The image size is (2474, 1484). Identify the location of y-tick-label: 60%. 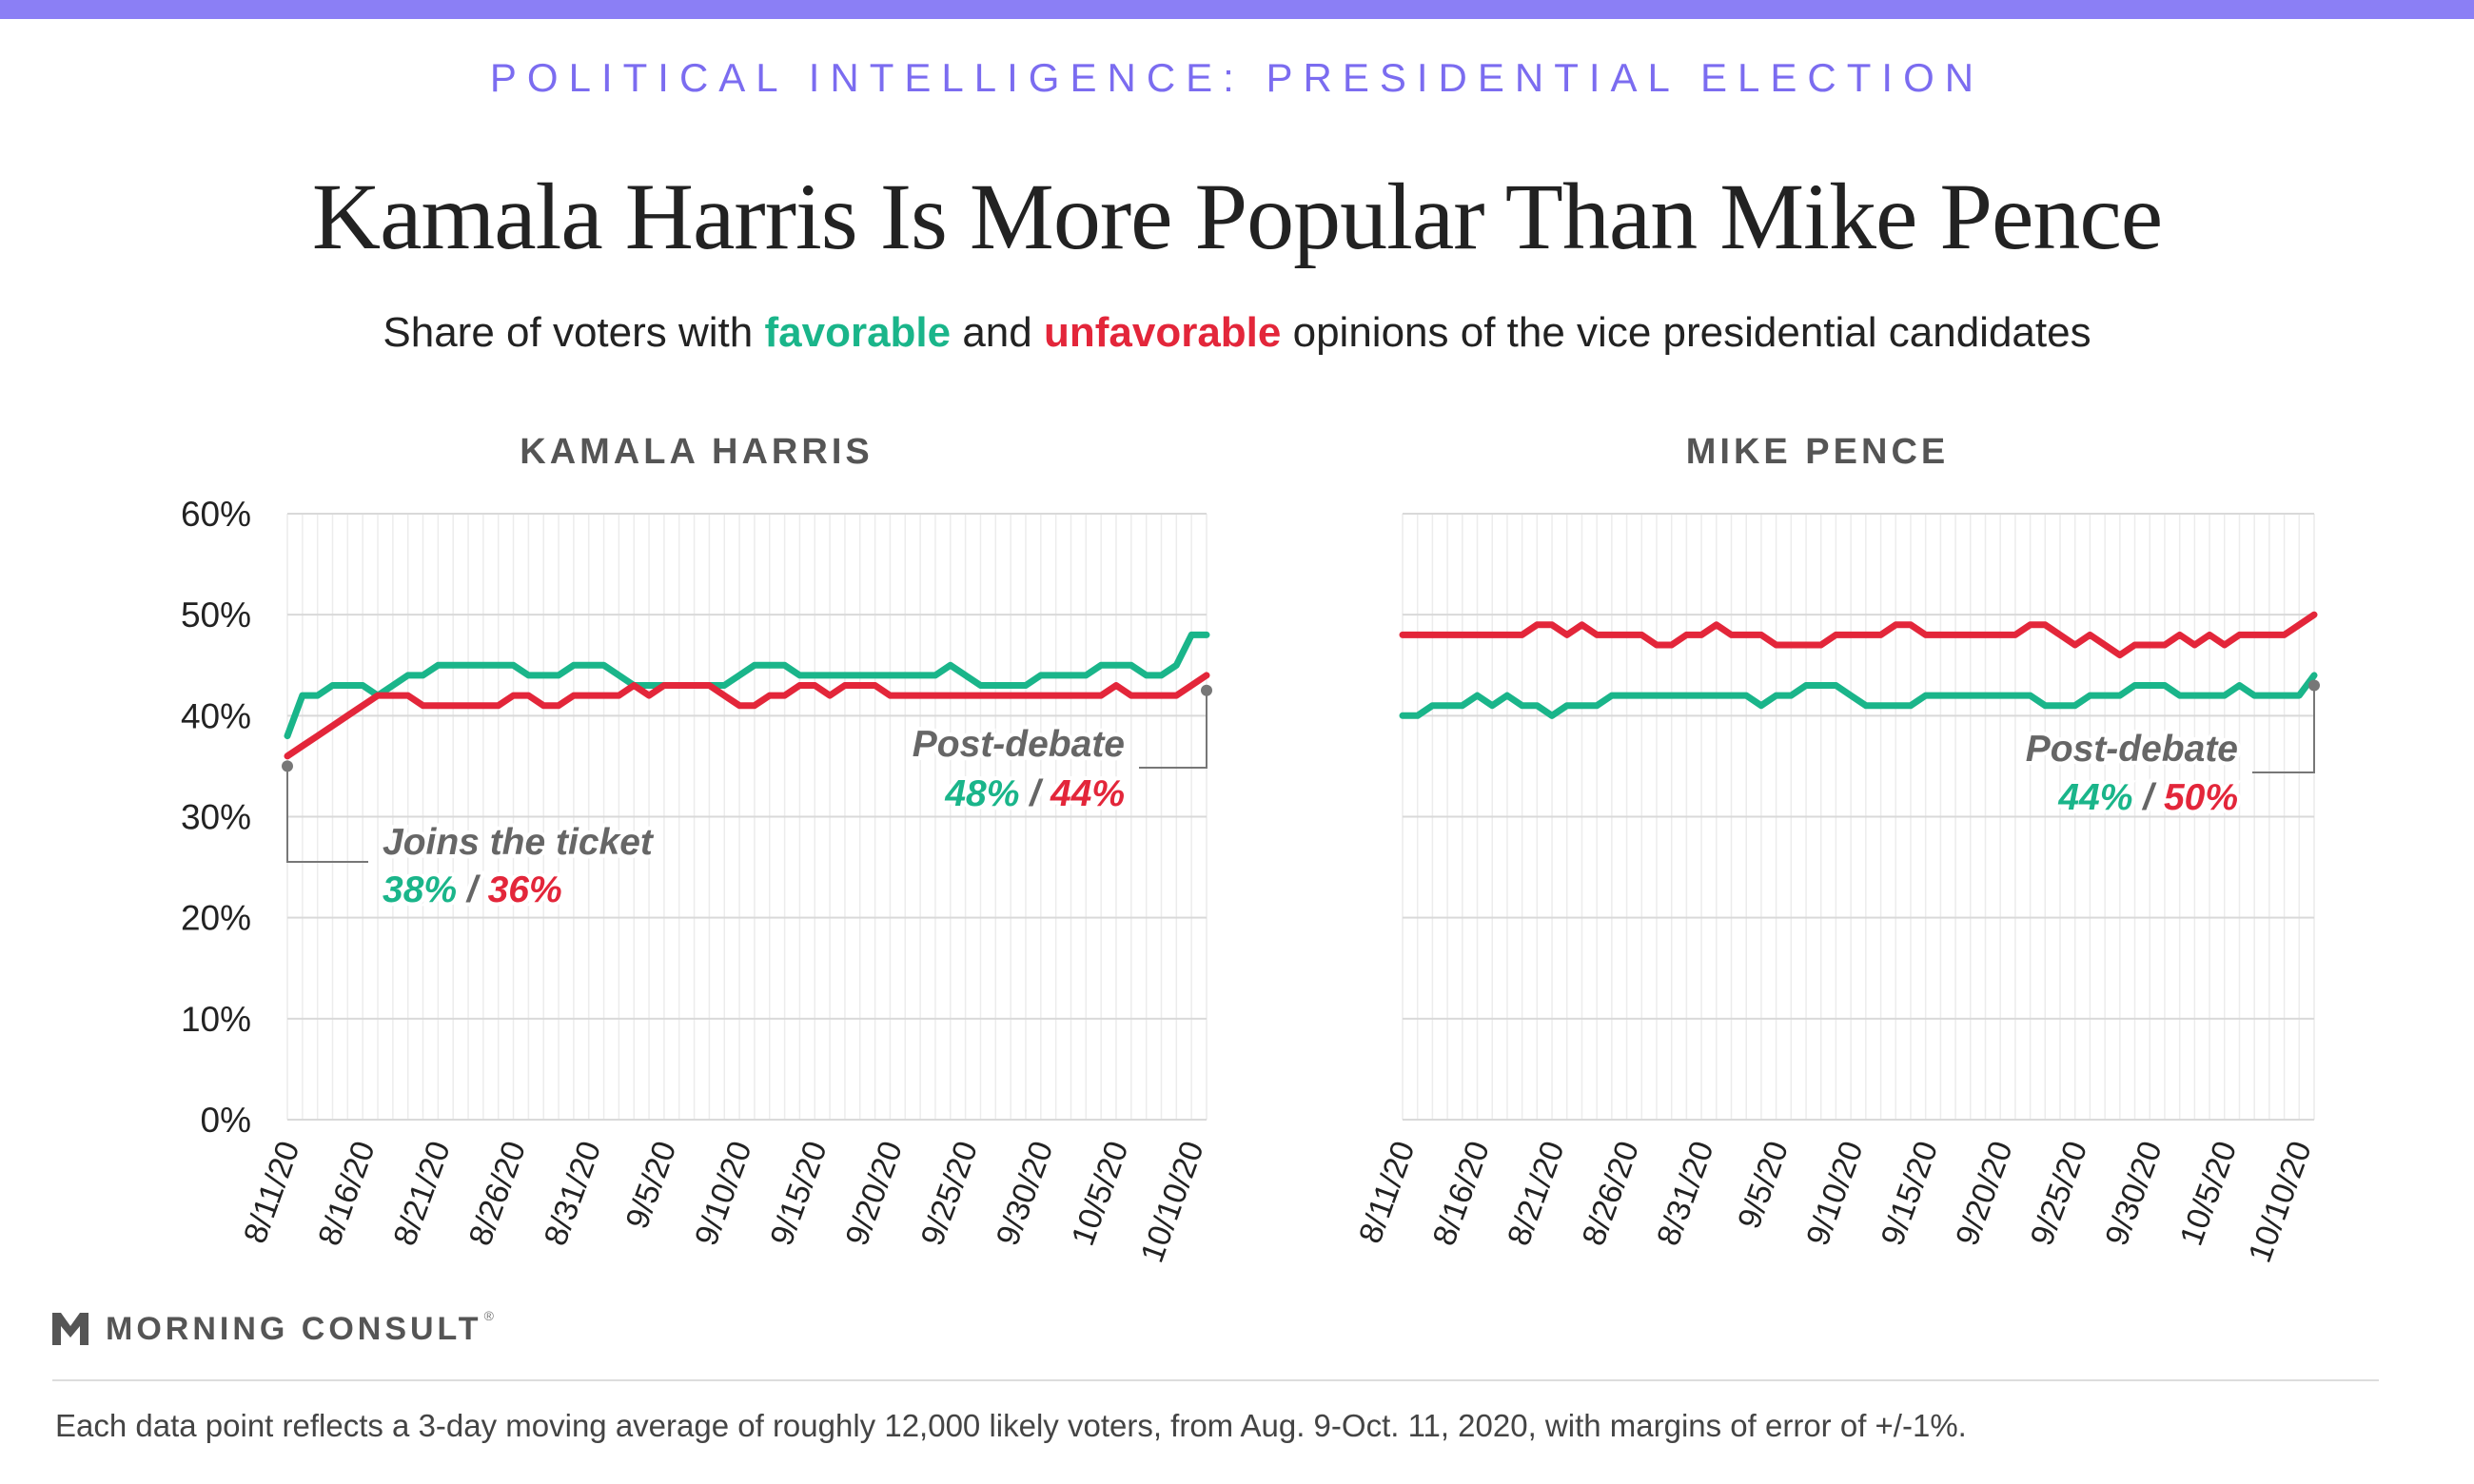
(216, 514).